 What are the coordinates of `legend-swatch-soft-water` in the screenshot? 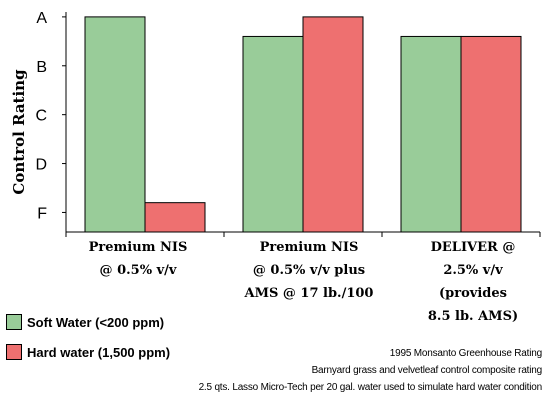 It's located at (14, 322).